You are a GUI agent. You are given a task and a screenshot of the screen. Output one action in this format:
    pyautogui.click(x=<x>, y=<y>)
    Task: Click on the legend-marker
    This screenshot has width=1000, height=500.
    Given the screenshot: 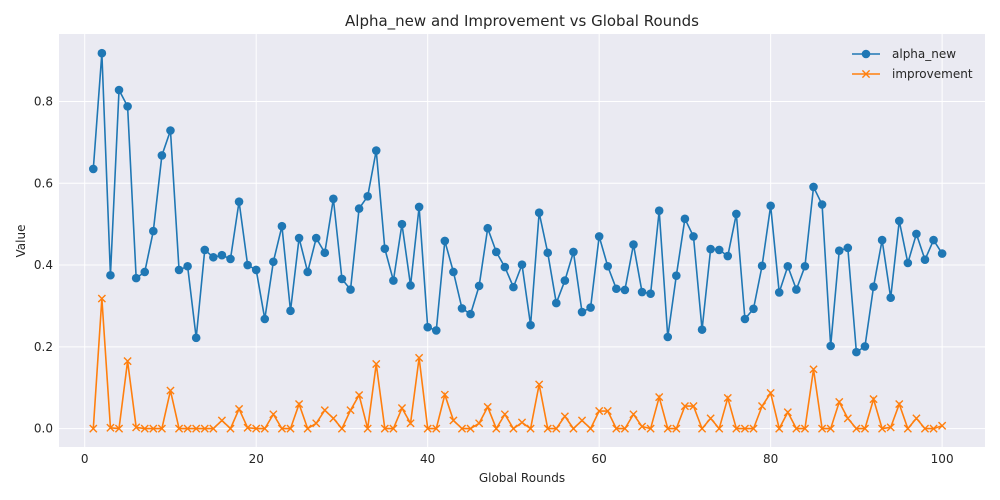 What is the action you would take?
    pyautogui.click(x=866, y=74)
    